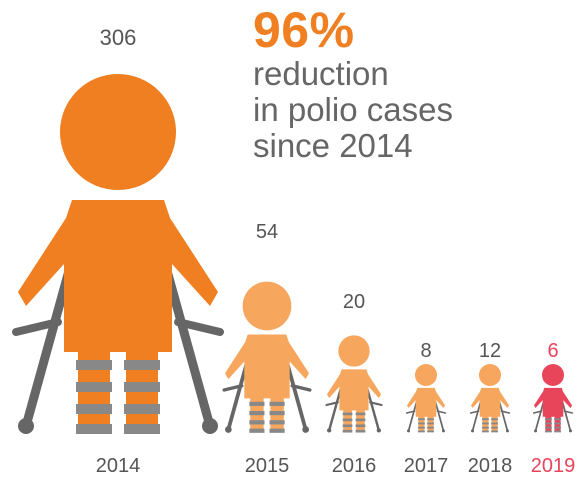 The image size is (578, 478). I want to click on figure-2016, so click(354, 384).